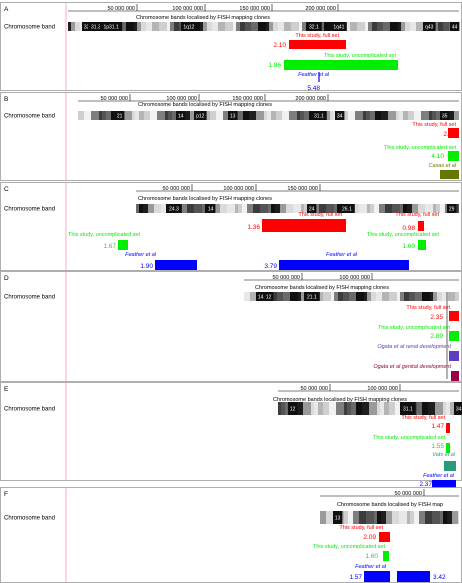  I want to click on band-label: q43, so click(429, 28).